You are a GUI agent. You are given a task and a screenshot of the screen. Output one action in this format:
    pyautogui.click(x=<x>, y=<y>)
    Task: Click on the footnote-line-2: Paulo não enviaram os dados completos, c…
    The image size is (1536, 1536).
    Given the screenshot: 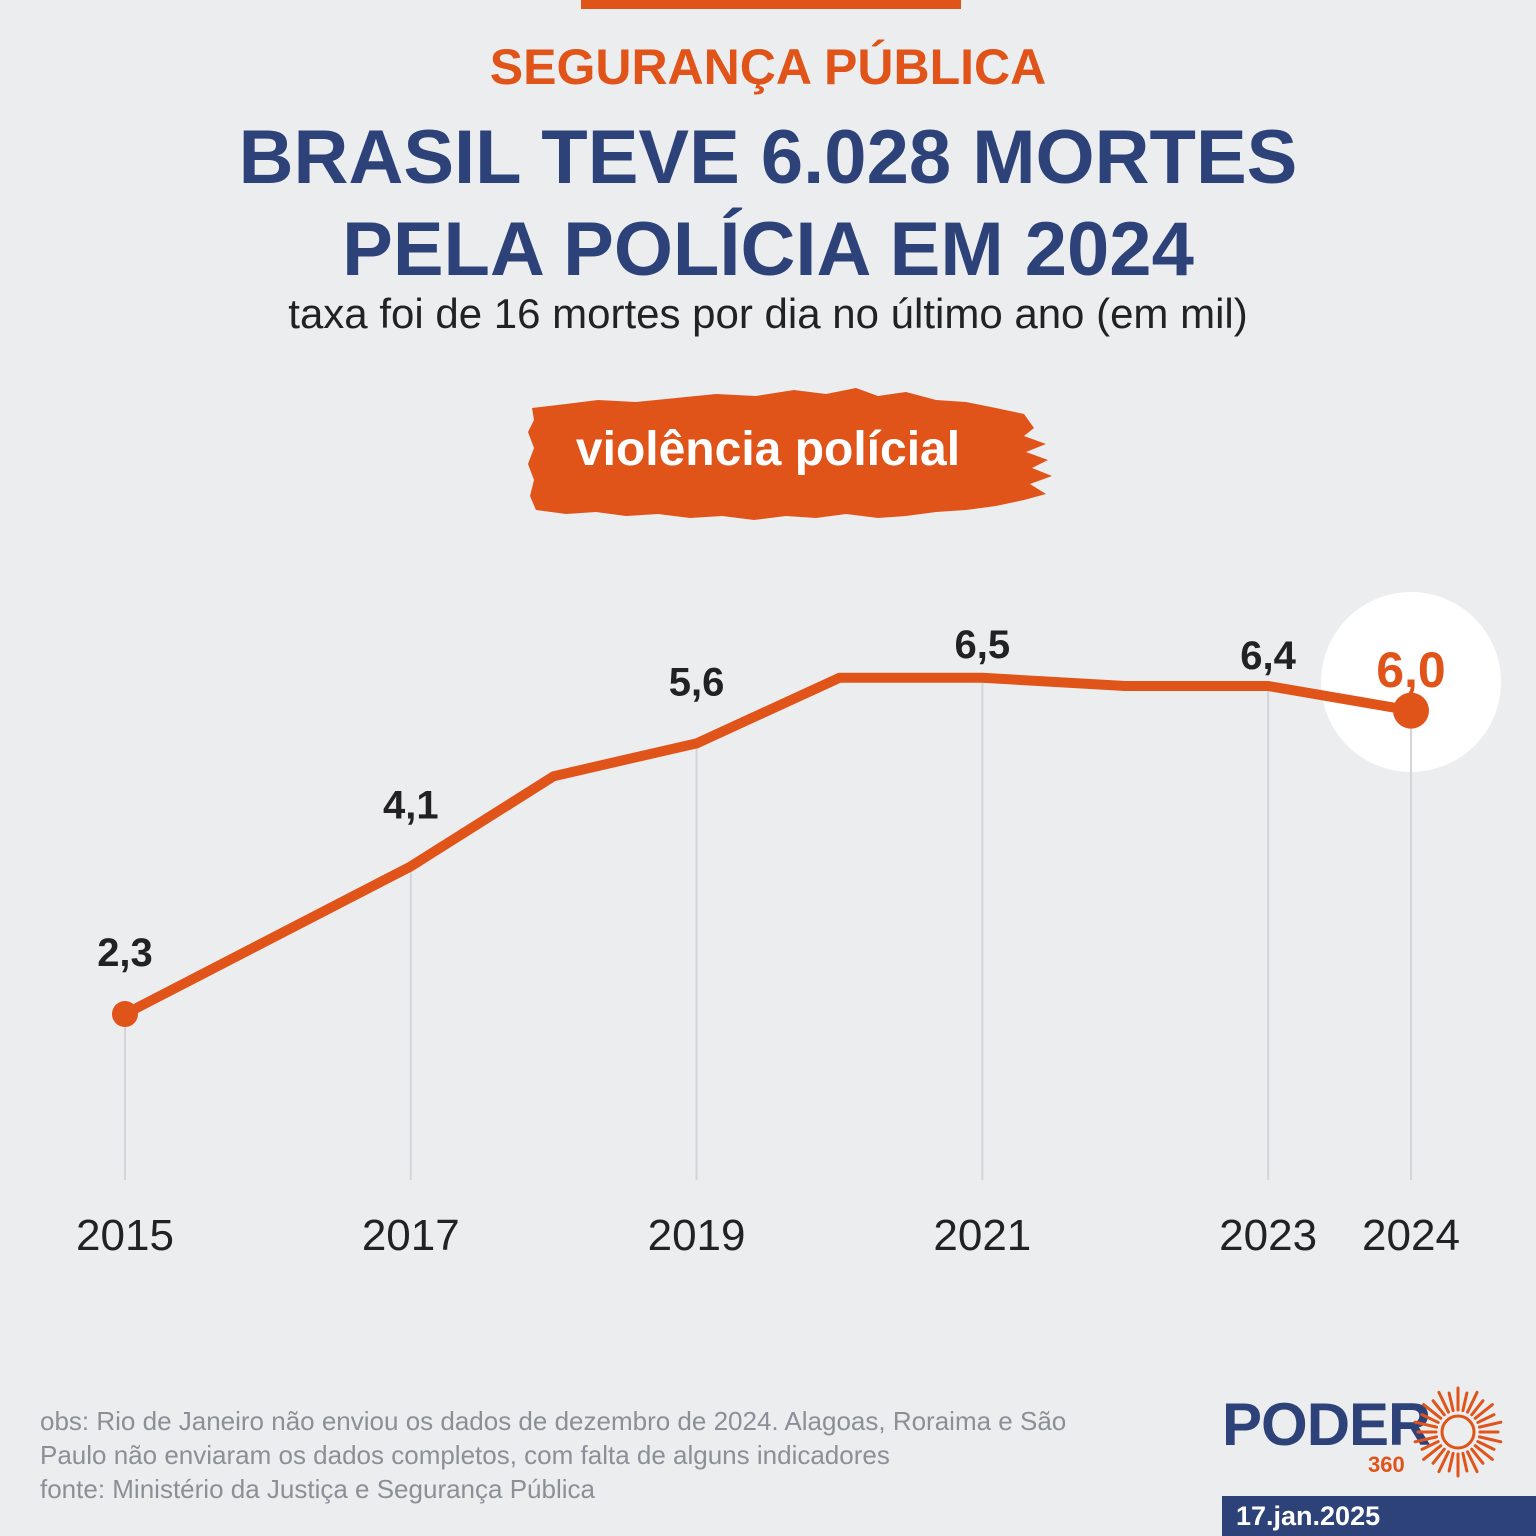 What is the action you would take?
    pyautogui.click(x=465, y=1455)
    